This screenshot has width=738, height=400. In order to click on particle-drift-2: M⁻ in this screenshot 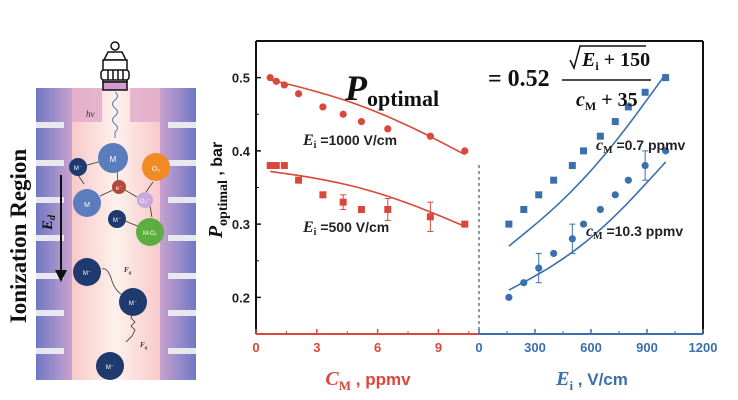, I will do `click(133, 302)`.